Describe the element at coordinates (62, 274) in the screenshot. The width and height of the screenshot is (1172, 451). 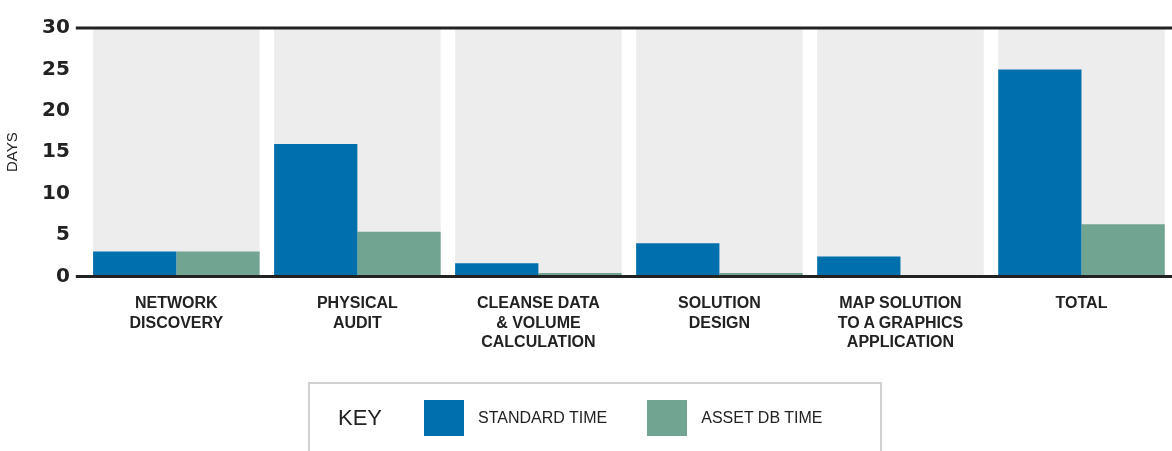
I see `y-tick-label: 0` at that location.